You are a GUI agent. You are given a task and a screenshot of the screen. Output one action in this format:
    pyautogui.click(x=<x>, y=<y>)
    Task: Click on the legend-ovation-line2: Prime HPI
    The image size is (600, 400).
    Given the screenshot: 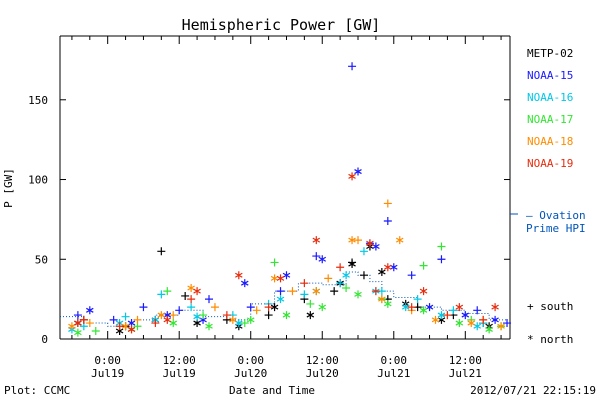 What is the action you would take?
    pyautogui.click(x=556, y=228)
    